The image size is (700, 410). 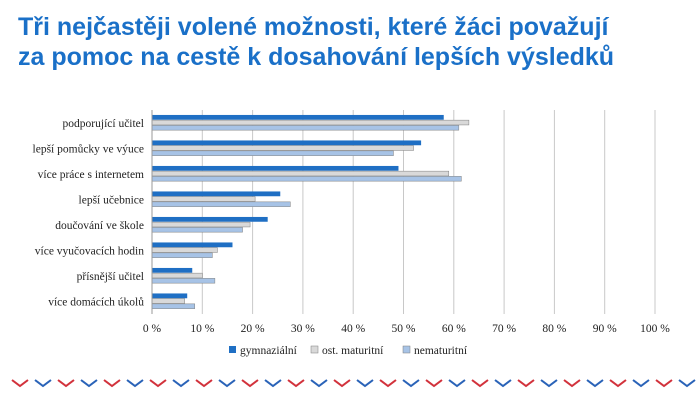 What do you see at coordinates (454, 329) in the screenshot?
I see `x-tick-label: 60 %` at bounding box center [454, 329].